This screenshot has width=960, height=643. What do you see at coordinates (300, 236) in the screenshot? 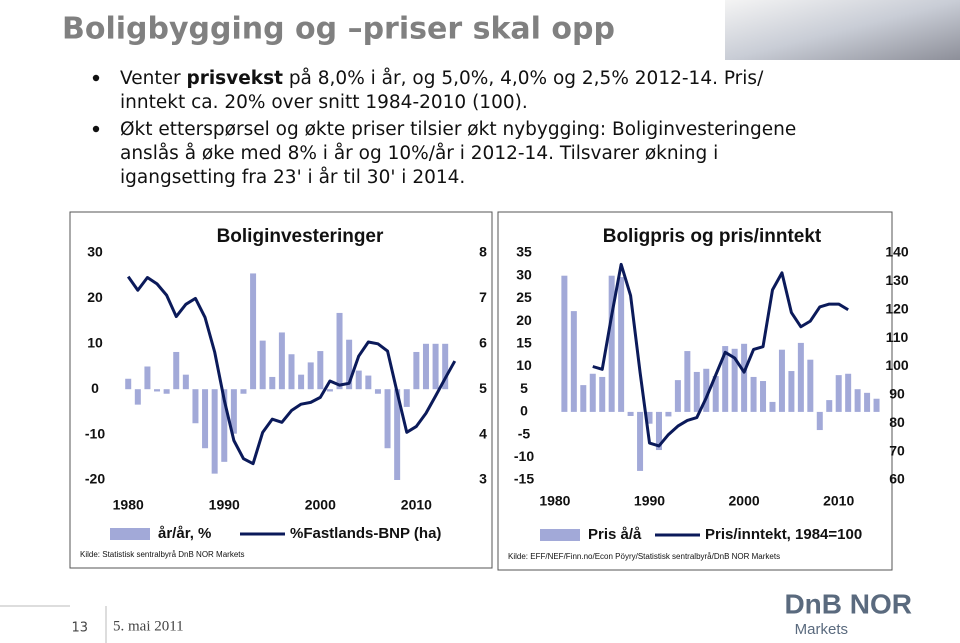
I see `chart-title: Boliginvesteringer` at bounding box center [300, 236].